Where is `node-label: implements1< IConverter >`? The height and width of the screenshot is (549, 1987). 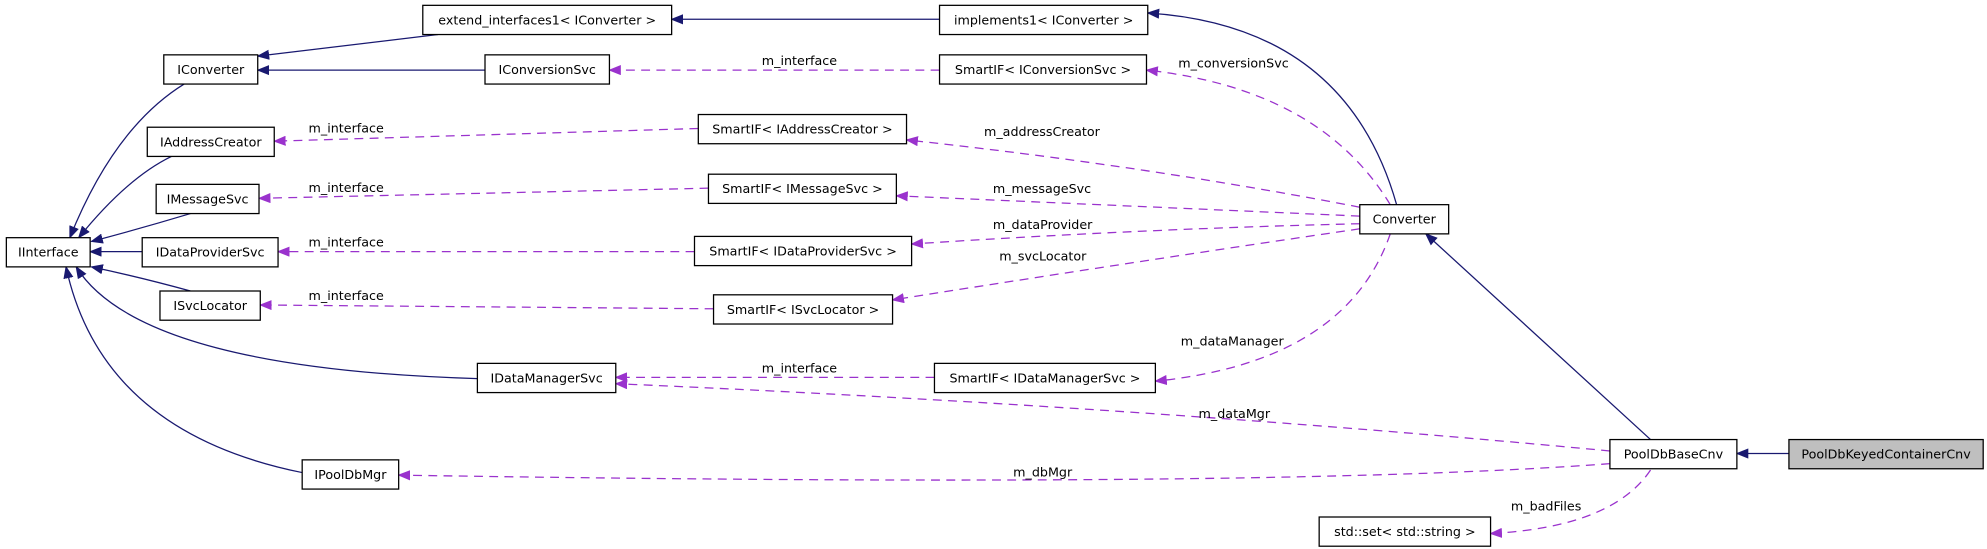
node-label: implements1< IConverter > is located at coordinates (1043, 19).